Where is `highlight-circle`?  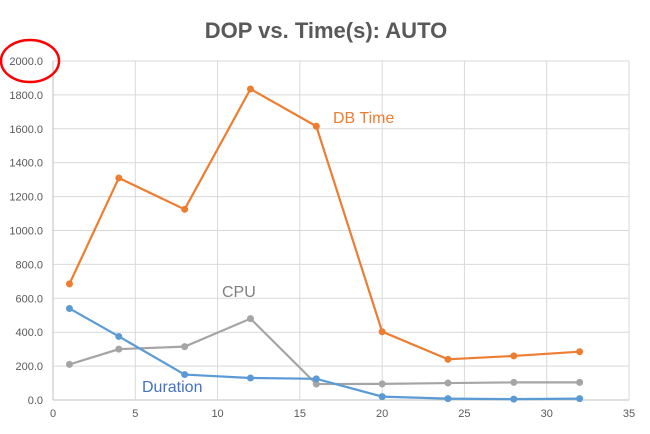 highlight-circle is located at coordinates (30, 61).